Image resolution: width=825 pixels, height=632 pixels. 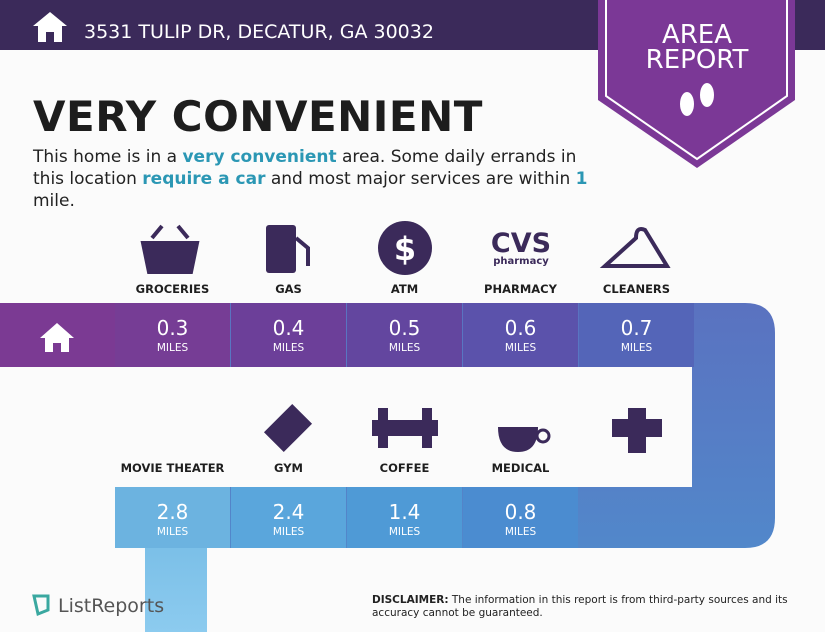 I want to click on atm-icon, so click(x=405, y=248).